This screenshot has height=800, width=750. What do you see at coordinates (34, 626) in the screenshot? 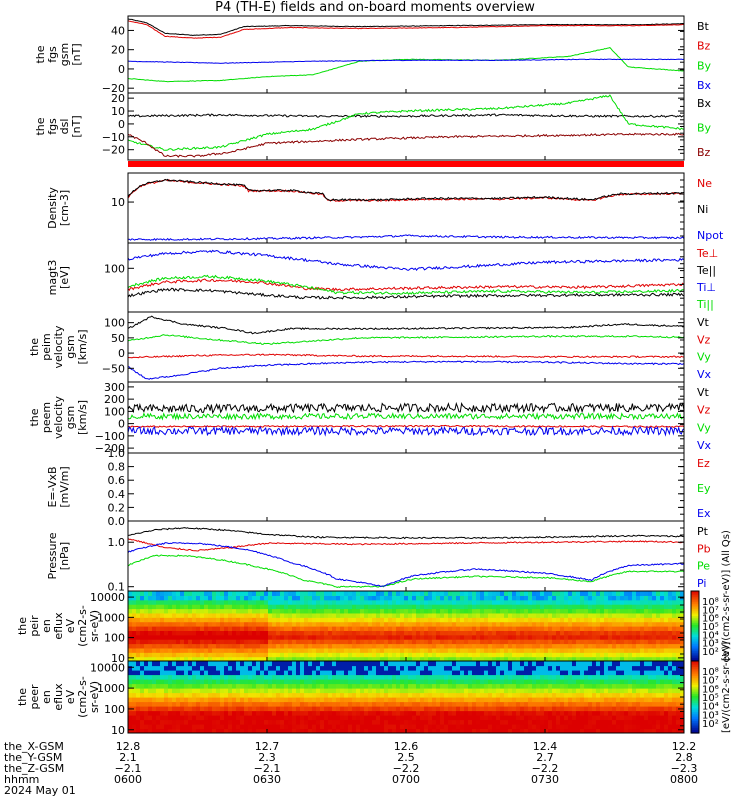
I see `y-axis-label: peir` at bounding box center [34, 626].